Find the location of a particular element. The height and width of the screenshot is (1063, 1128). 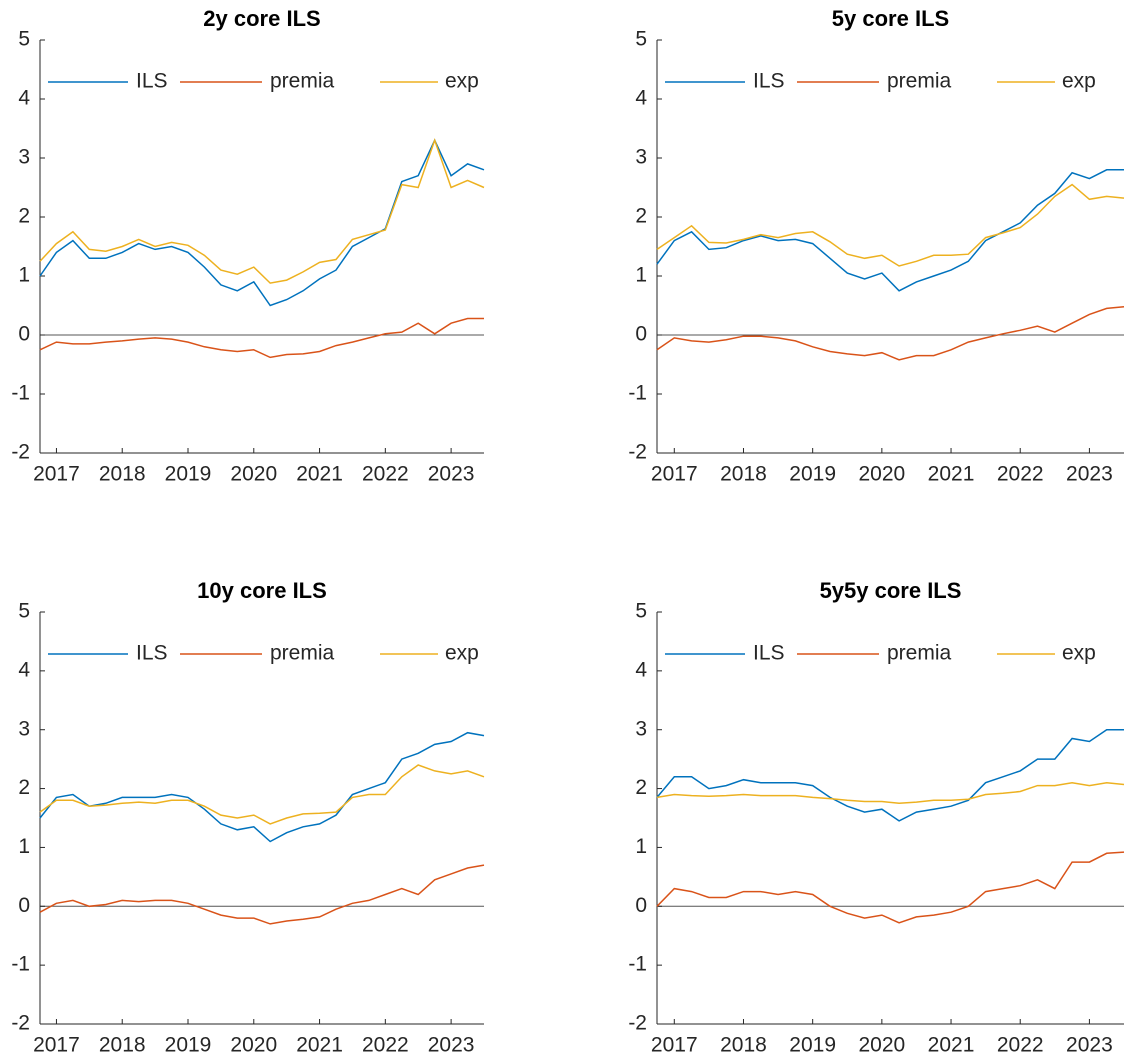

chart-title: 5y core ILS is located at coordinates (890, 18).